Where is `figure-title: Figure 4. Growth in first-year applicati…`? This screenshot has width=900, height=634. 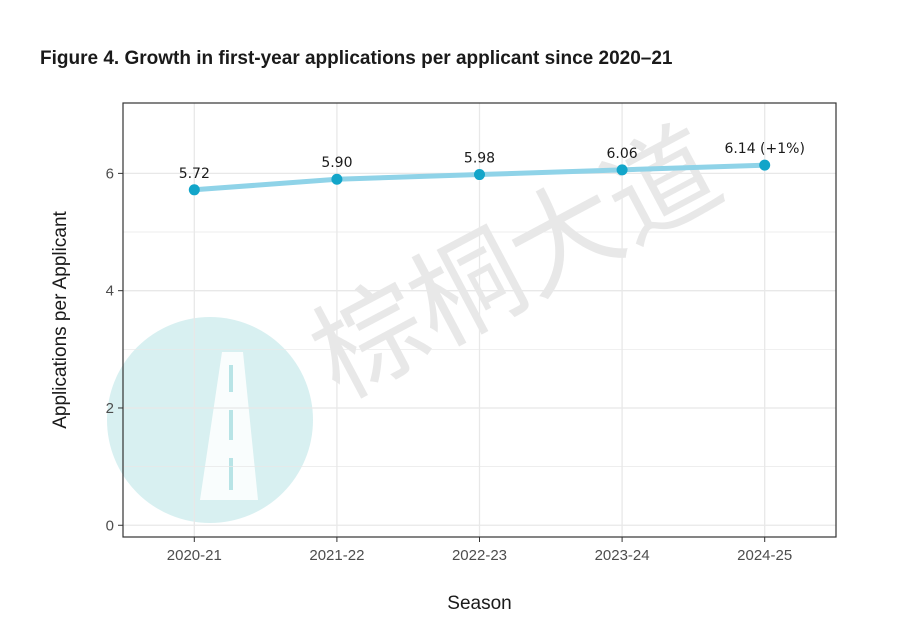
figure-title: Figure 4. Growth in first-year applicati… is located at coordinates (356, 58).